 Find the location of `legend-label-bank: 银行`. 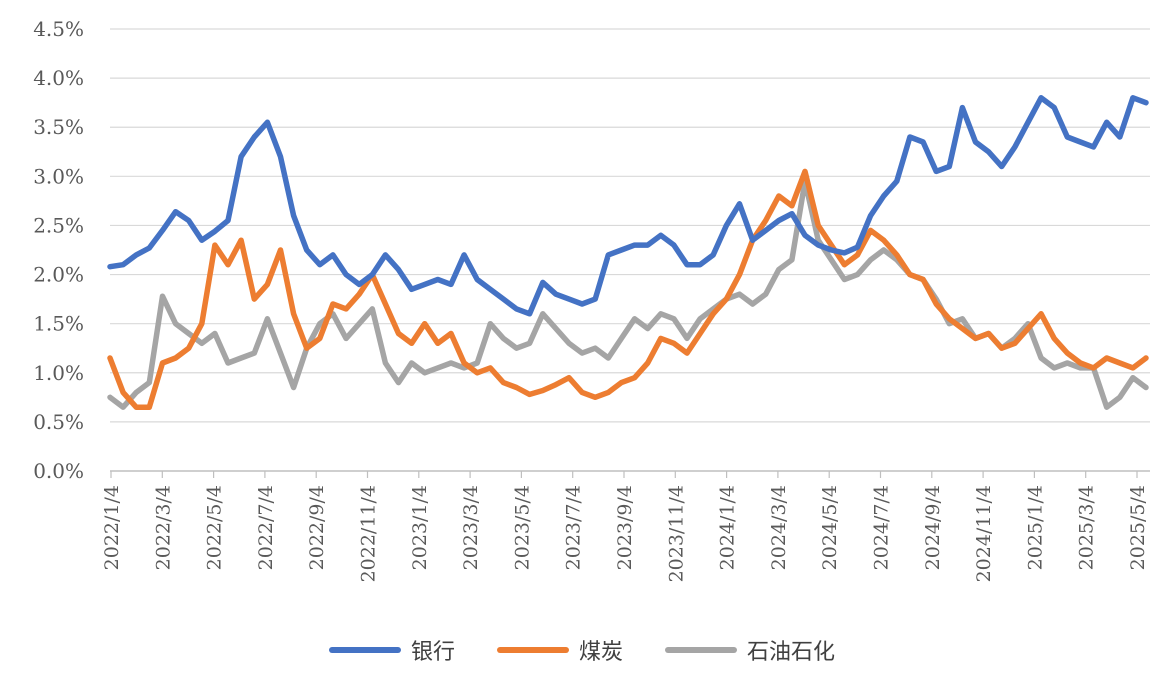

legend-label-bank: 银行 is located at coordinates (432, 652).